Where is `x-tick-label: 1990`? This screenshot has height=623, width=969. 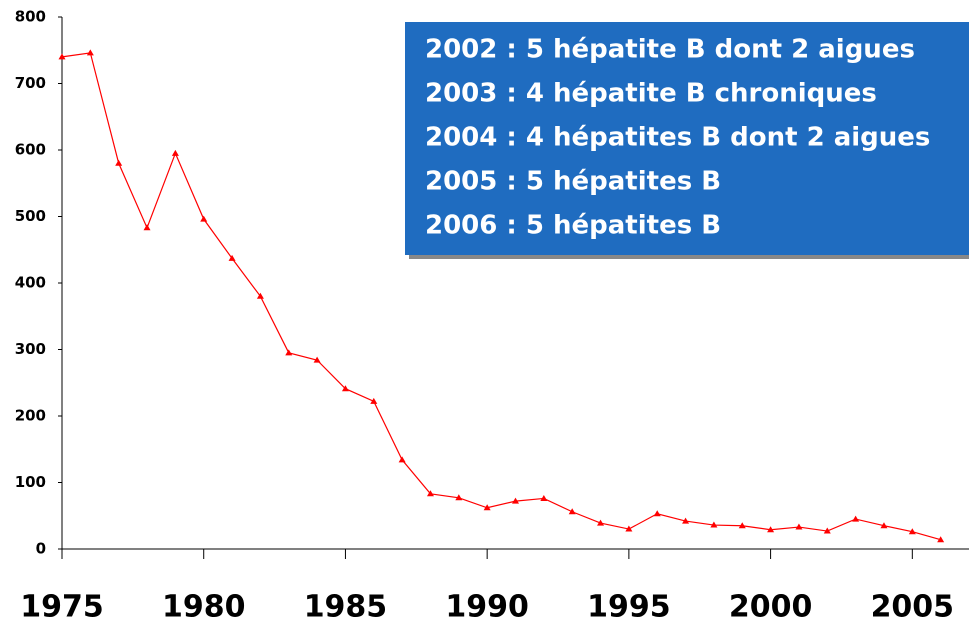 x-tick-label: 1990 is located at coordinates (487, 606).